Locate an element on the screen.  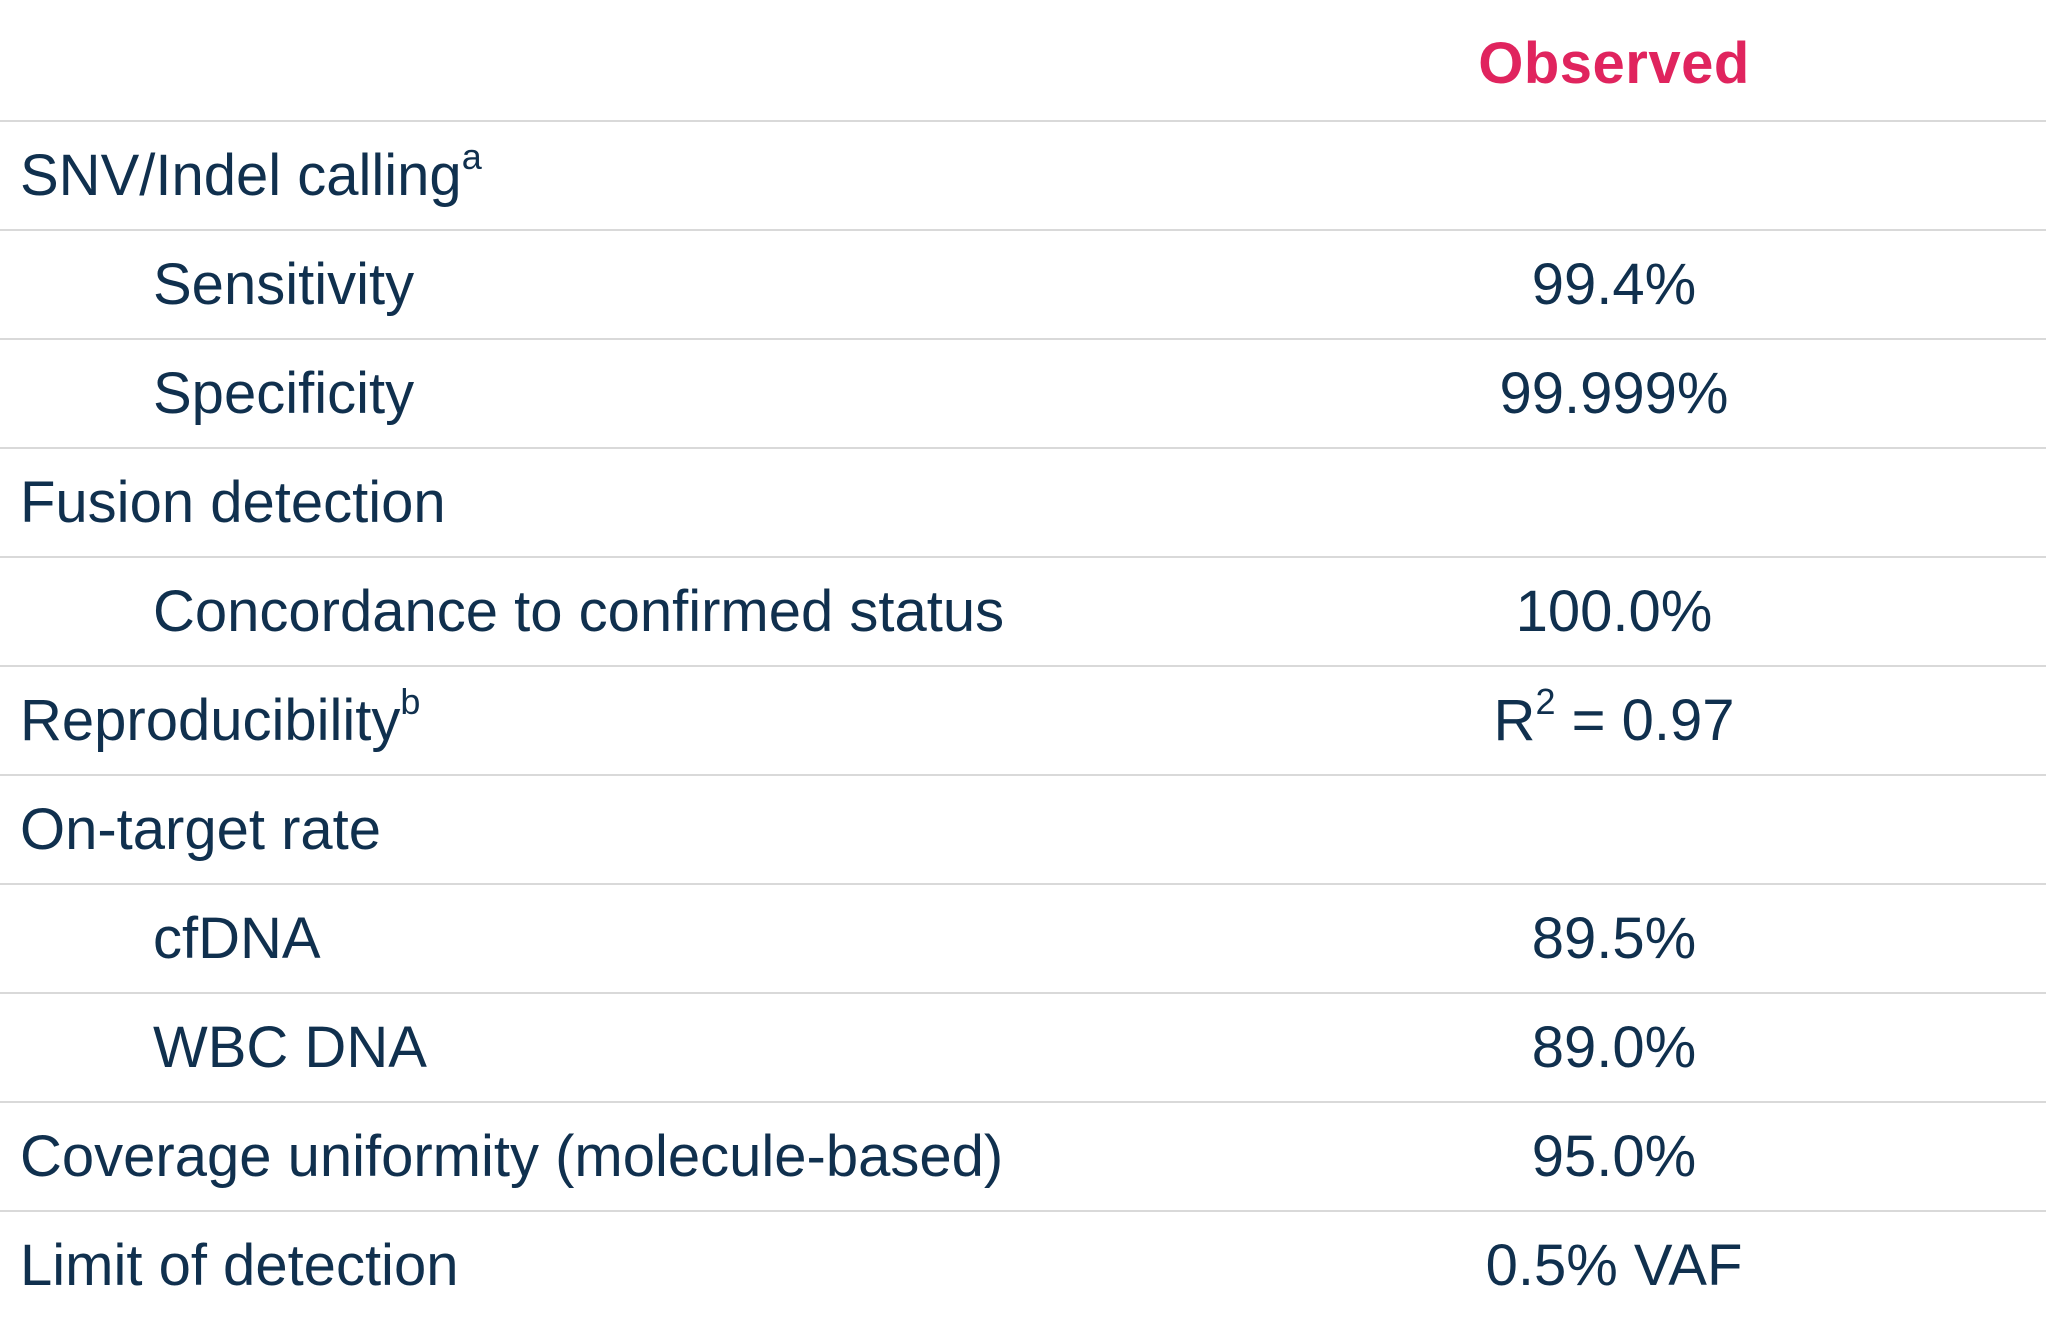
footnote-marker: b is located at coordinates (410, 701).